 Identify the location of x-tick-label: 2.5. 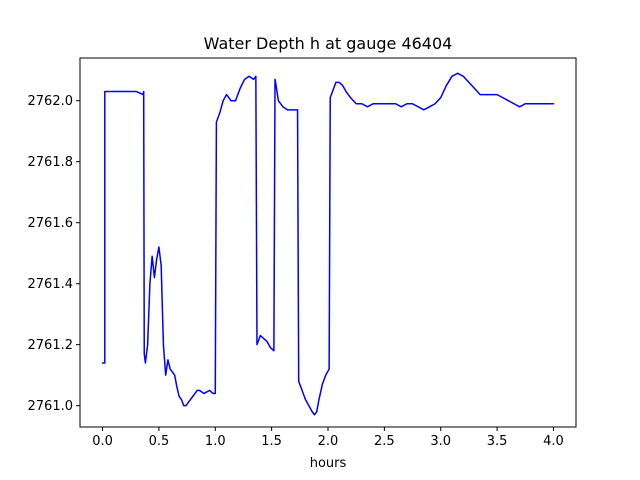
(384, 441).